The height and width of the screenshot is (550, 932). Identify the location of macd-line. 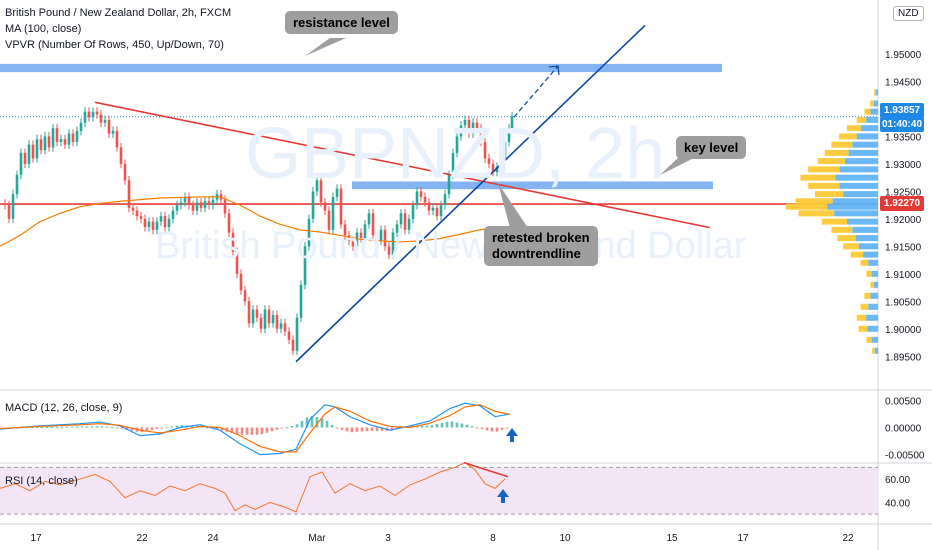
(255, 429).